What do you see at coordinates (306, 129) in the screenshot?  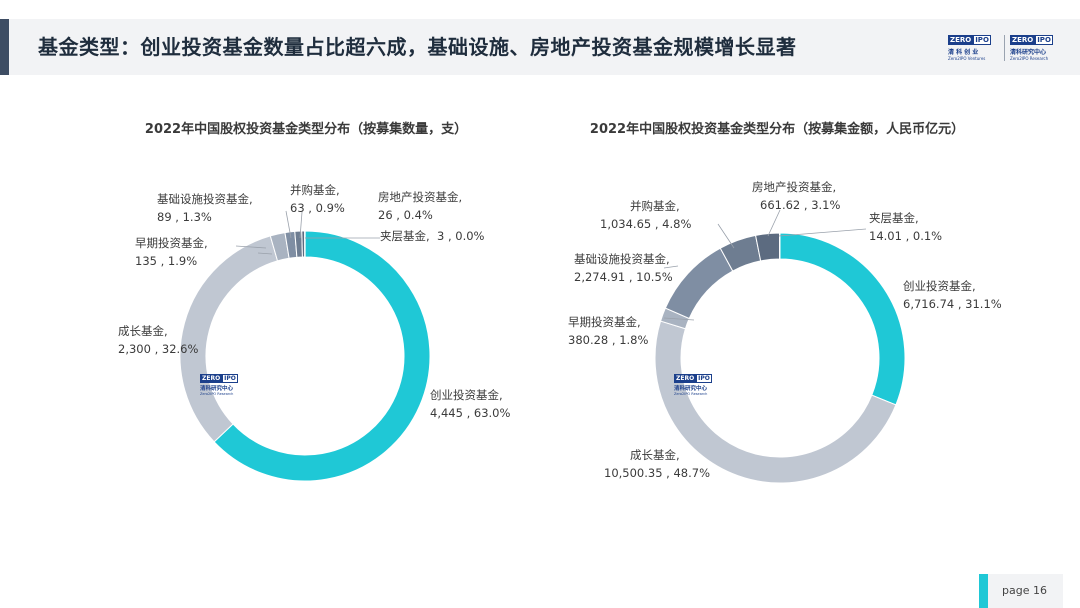 I see `chart-title-count: 2022年中国股权投资基金类型分布（按募集数量，支）` at bounding box center [306, 129].